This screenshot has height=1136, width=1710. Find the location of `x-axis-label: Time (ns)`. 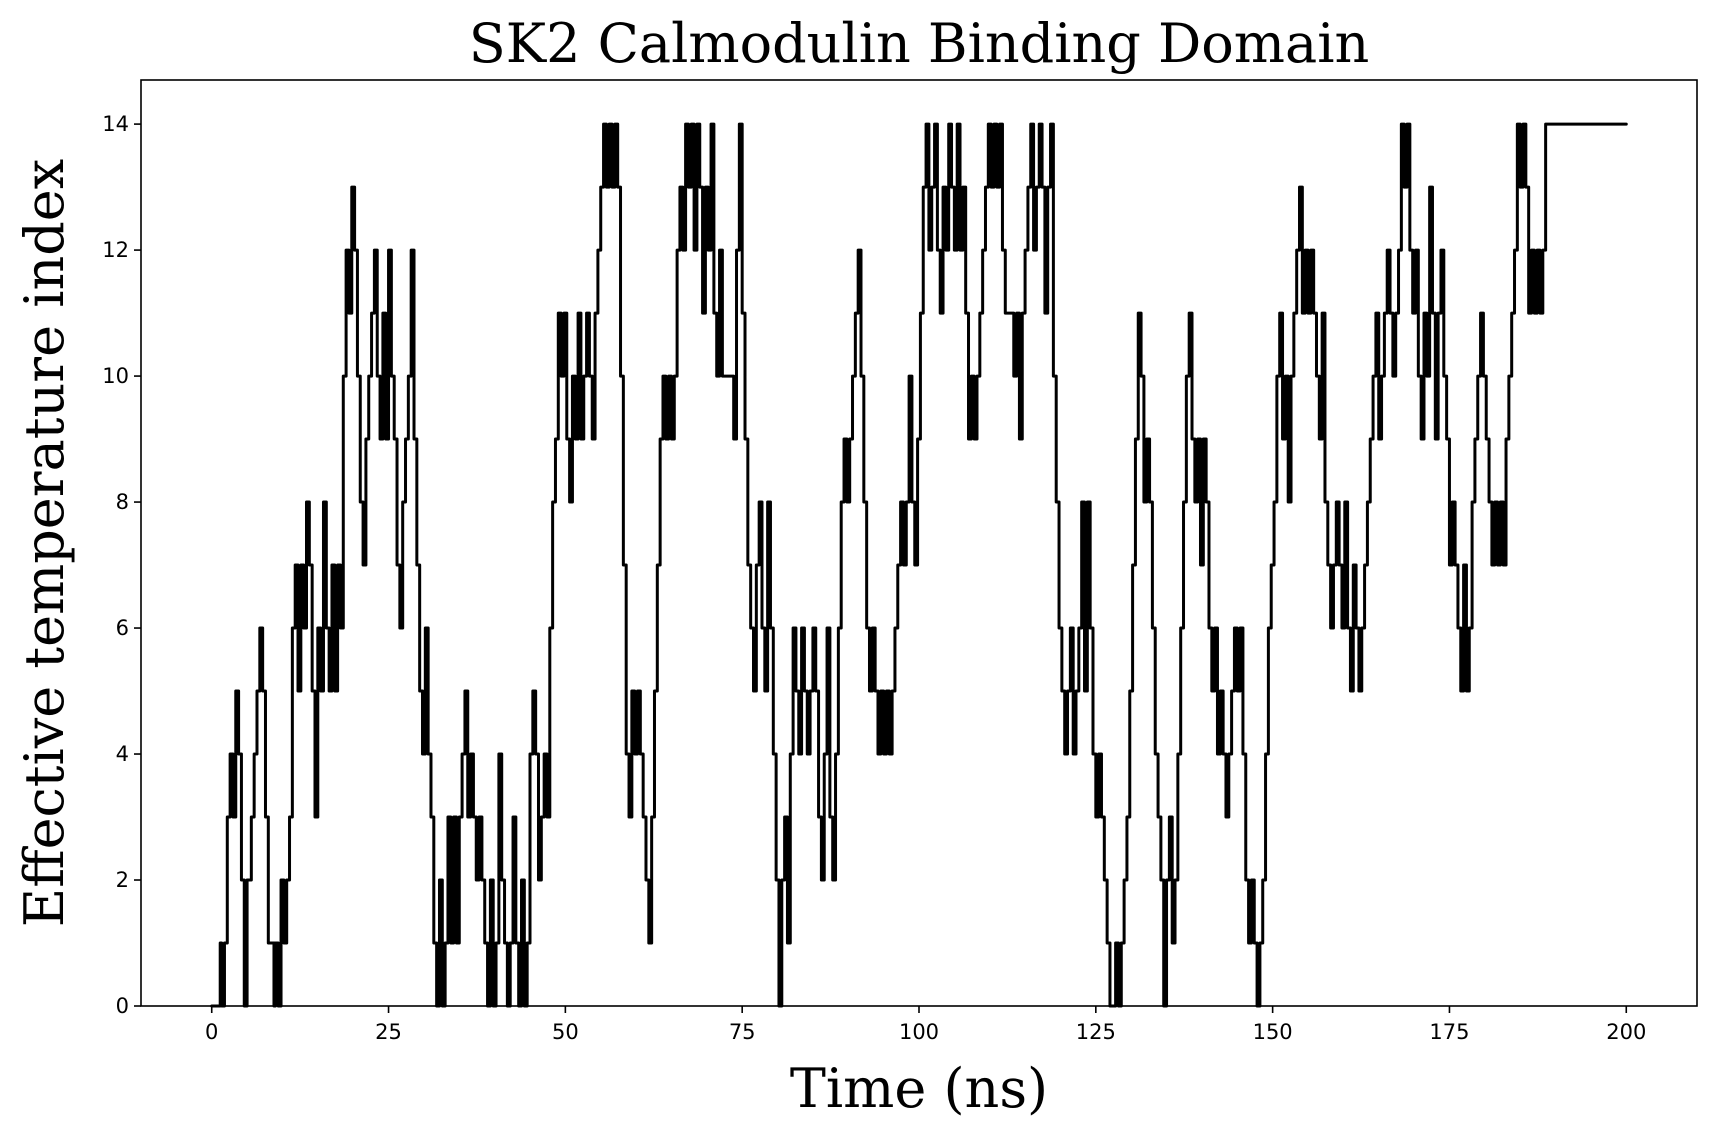

x-axis-label: Time (ns) is located at coordinates (919, 1088).